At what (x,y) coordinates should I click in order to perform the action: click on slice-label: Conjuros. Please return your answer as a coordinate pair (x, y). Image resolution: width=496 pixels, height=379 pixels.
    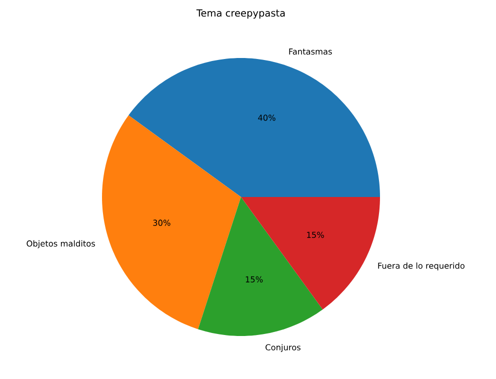
    Looking at the image, I should click on (283, 348).